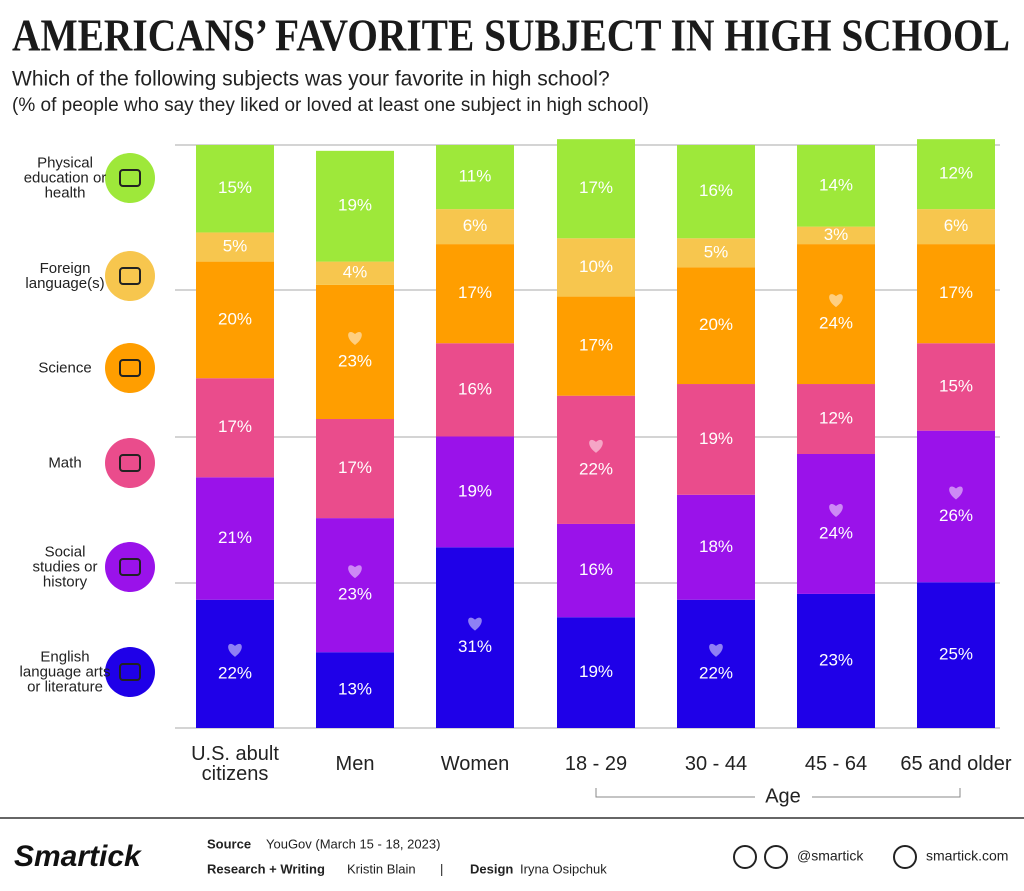 The image size is (1024, 891). What do you see at coordinates (836, 184) in the screenshot?
I see `value-label: 14%` at bounding box center [836, 184].